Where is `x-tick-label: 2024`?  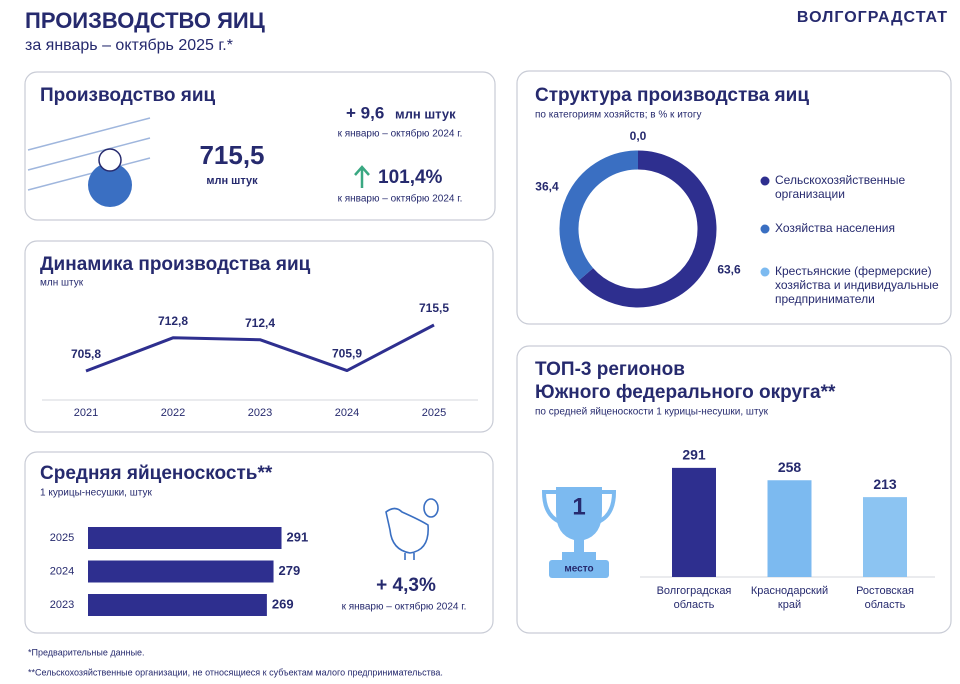
x-tick-label: 2024 is located at coordinates (347, 413).